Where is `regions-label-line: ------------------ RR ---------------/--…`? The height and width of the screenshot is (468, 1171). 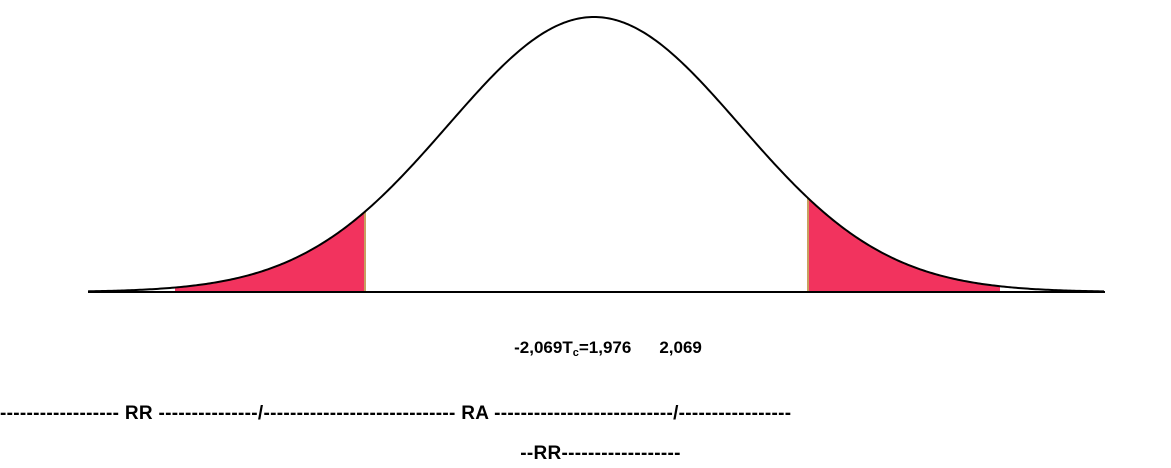 regions-label-line: ------------------ RR ---------------/--… is located at coordinates (396, 413).